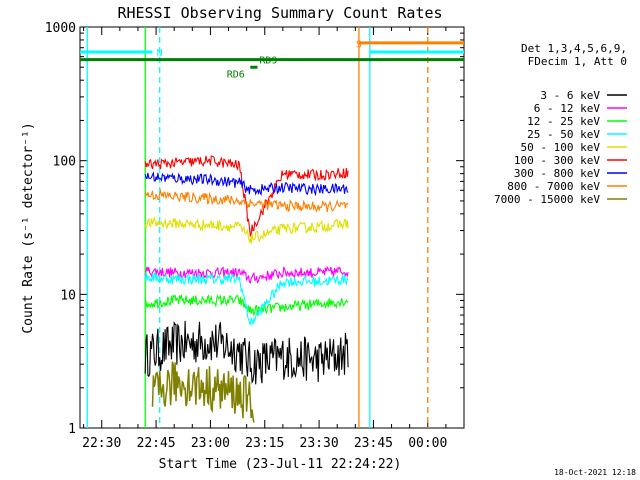 This screenshot has width=640, height=480. I want to click on legend-label: 12 - 25 keV, so click(563, 121).